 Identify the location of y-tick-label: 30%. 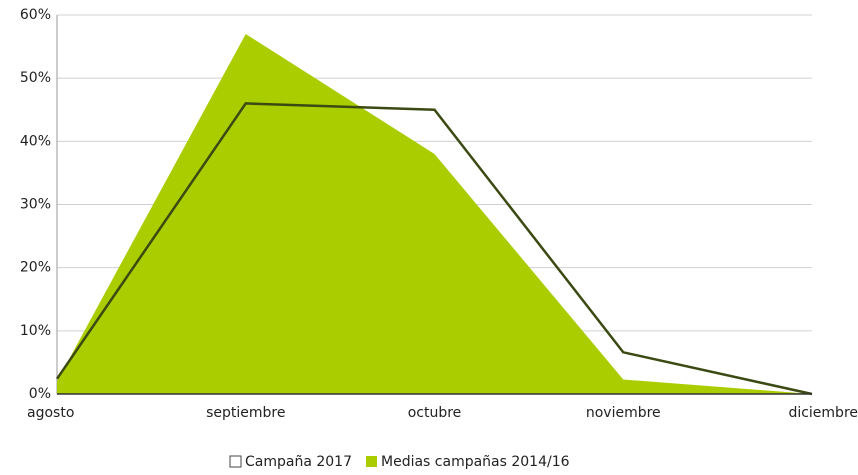
(35, 205).